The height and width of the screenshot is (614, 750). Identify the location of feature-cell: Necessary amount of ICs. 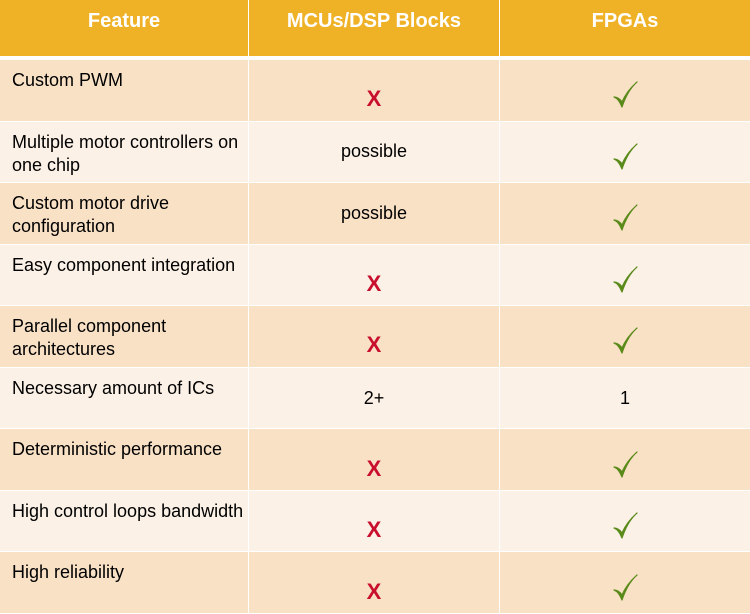
(124, 398).